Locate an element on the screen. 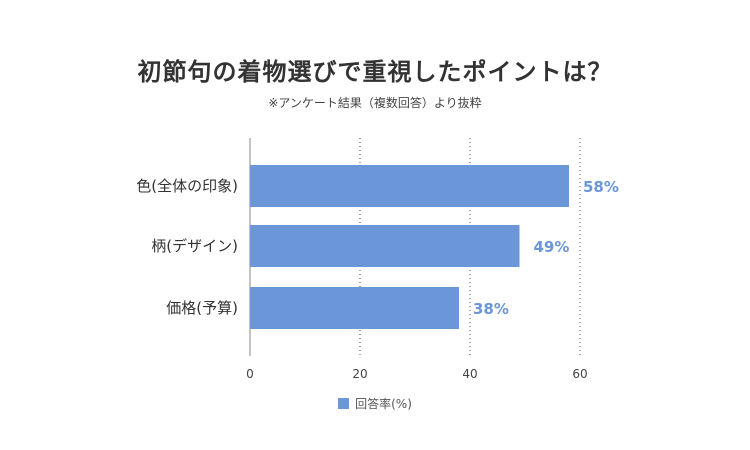 This screenshot has width=750, height=450. category-label: 価格(予算) is located at coordinates (202, 308).